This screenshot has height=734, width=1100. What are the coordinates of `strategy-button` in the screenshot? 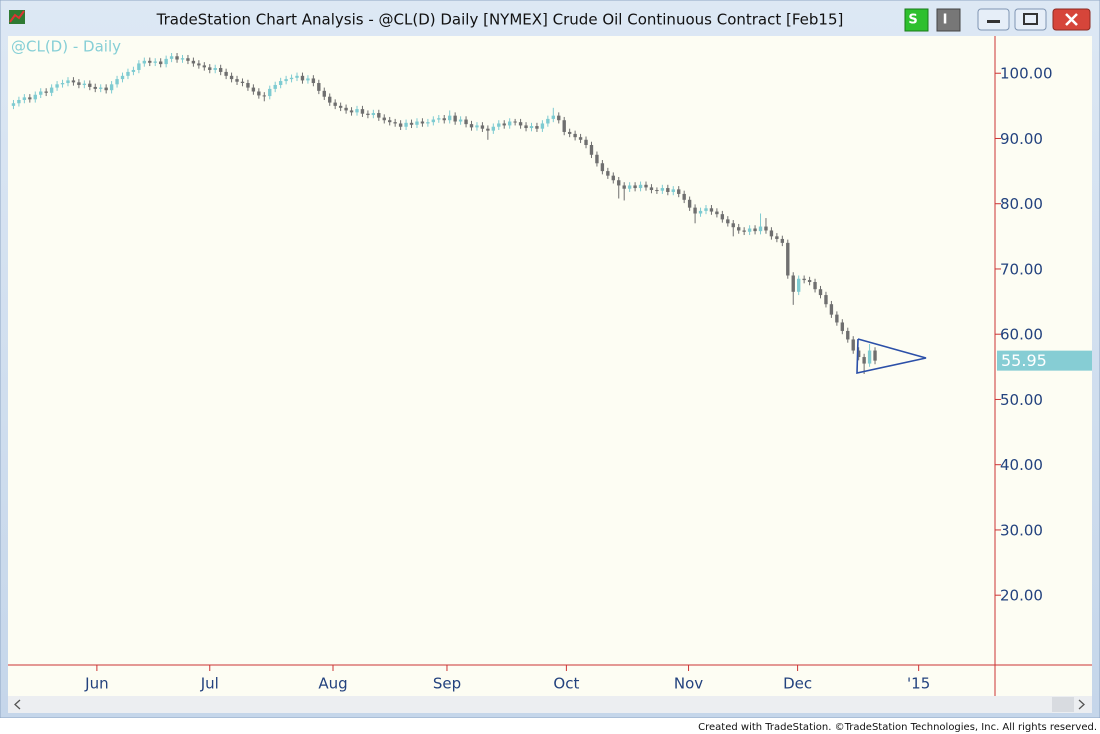 It's located at (916, 20).